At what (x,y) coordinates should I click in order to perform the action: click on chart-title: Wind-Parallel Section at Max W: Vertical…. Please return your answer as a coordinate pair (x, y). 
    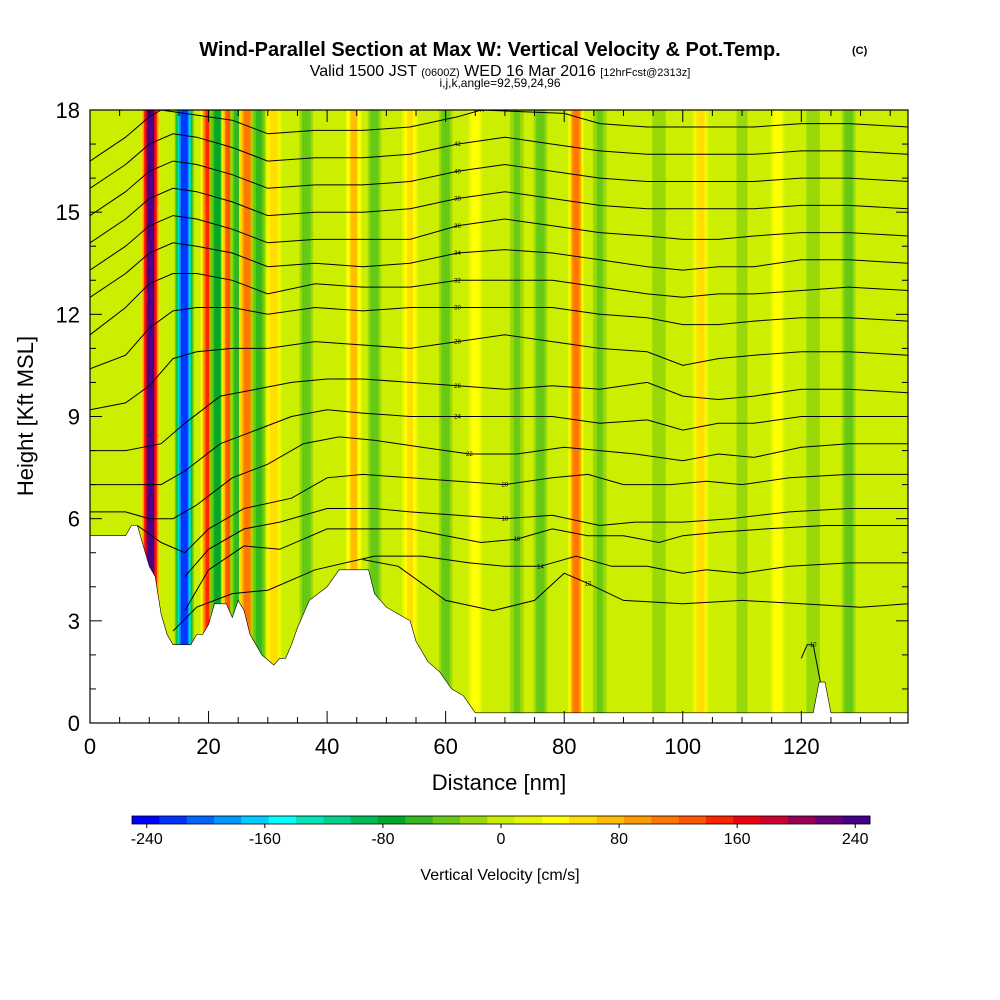
    Looking at the image, I should click on (489, 50).